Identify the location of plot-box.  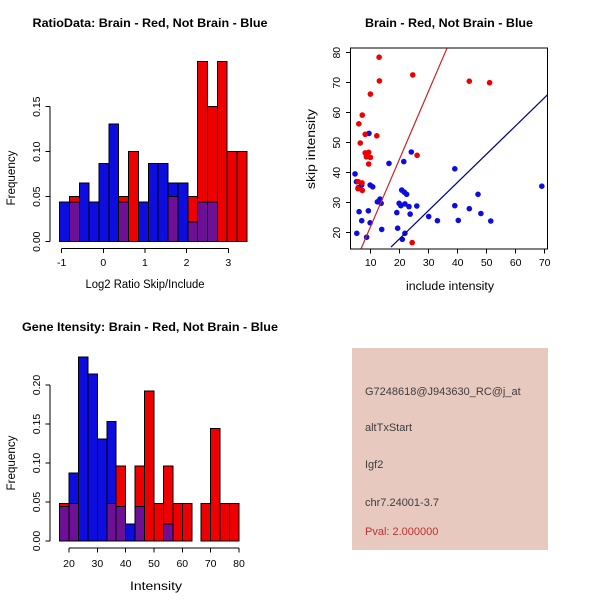
(449, 148).